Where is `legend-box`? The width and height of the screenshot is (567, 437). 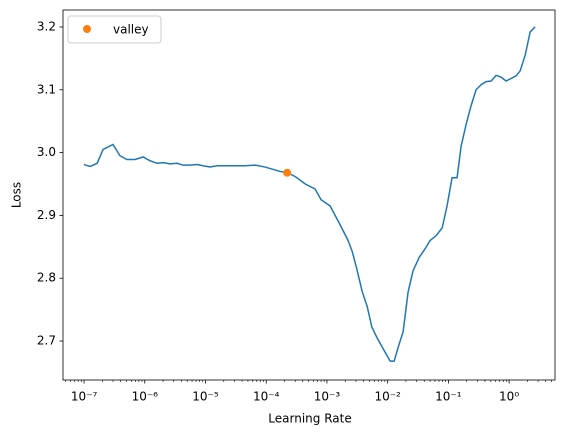
legend-box is located at coordinates (114, 29).